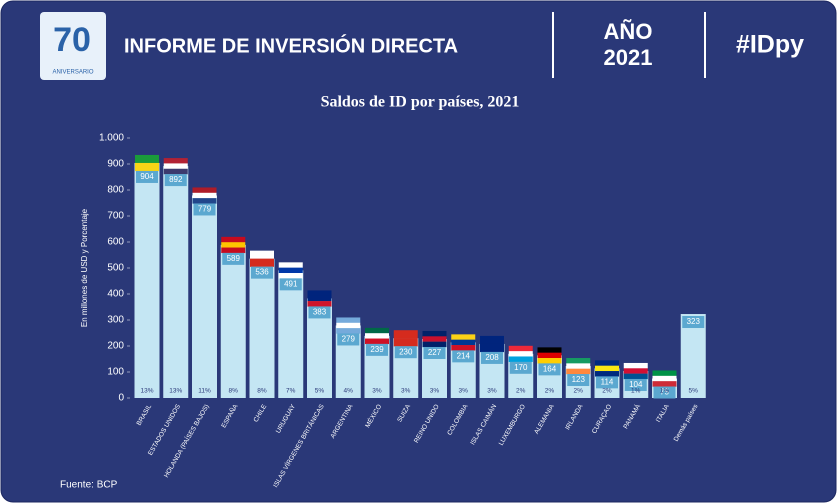  What do you see at coordinates (234, 258) in the screenshot?
I see `value-label: 589` at bounding box center [234, 258].